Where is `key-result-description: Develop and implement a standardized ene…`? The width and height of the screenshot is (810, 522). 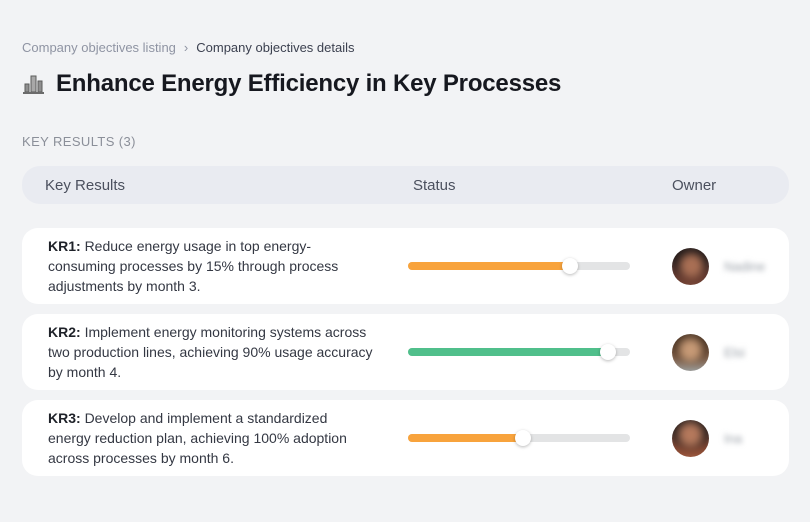
key-result-description: Develop and implement a standardized ene… is located at coordinates (197, 438).